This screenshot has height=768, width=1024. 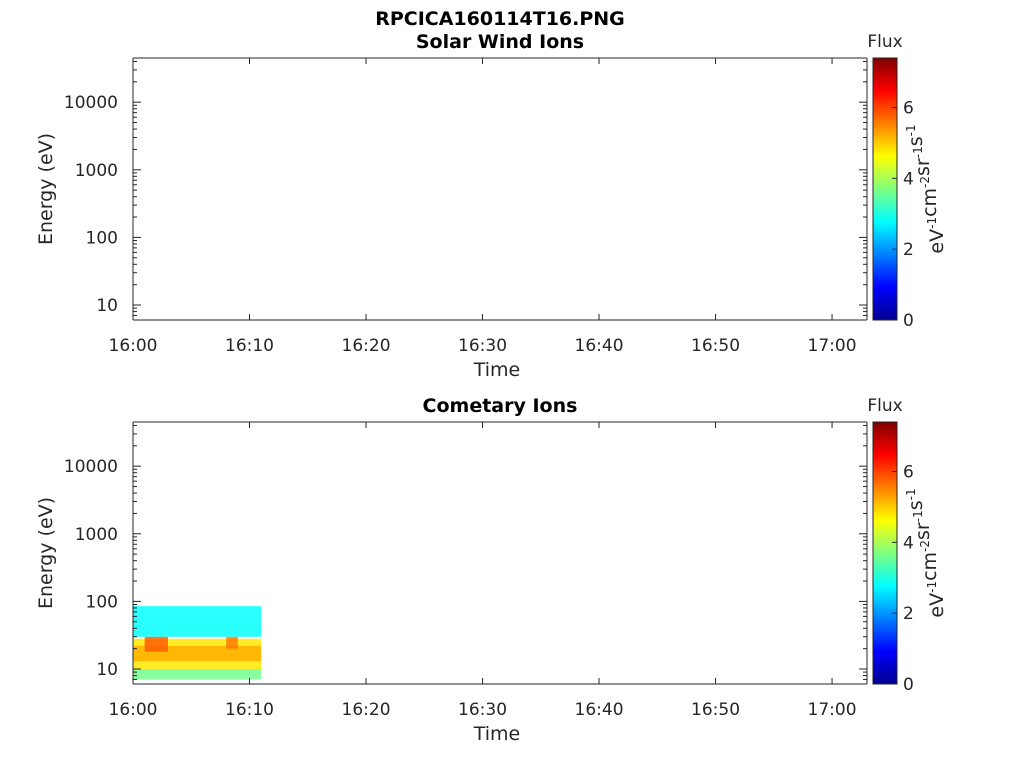 What do you see at coordinates (500, 406) in the screenshot?
I see `panel-title: Cometary Ions` at bounding box center [500, 406].